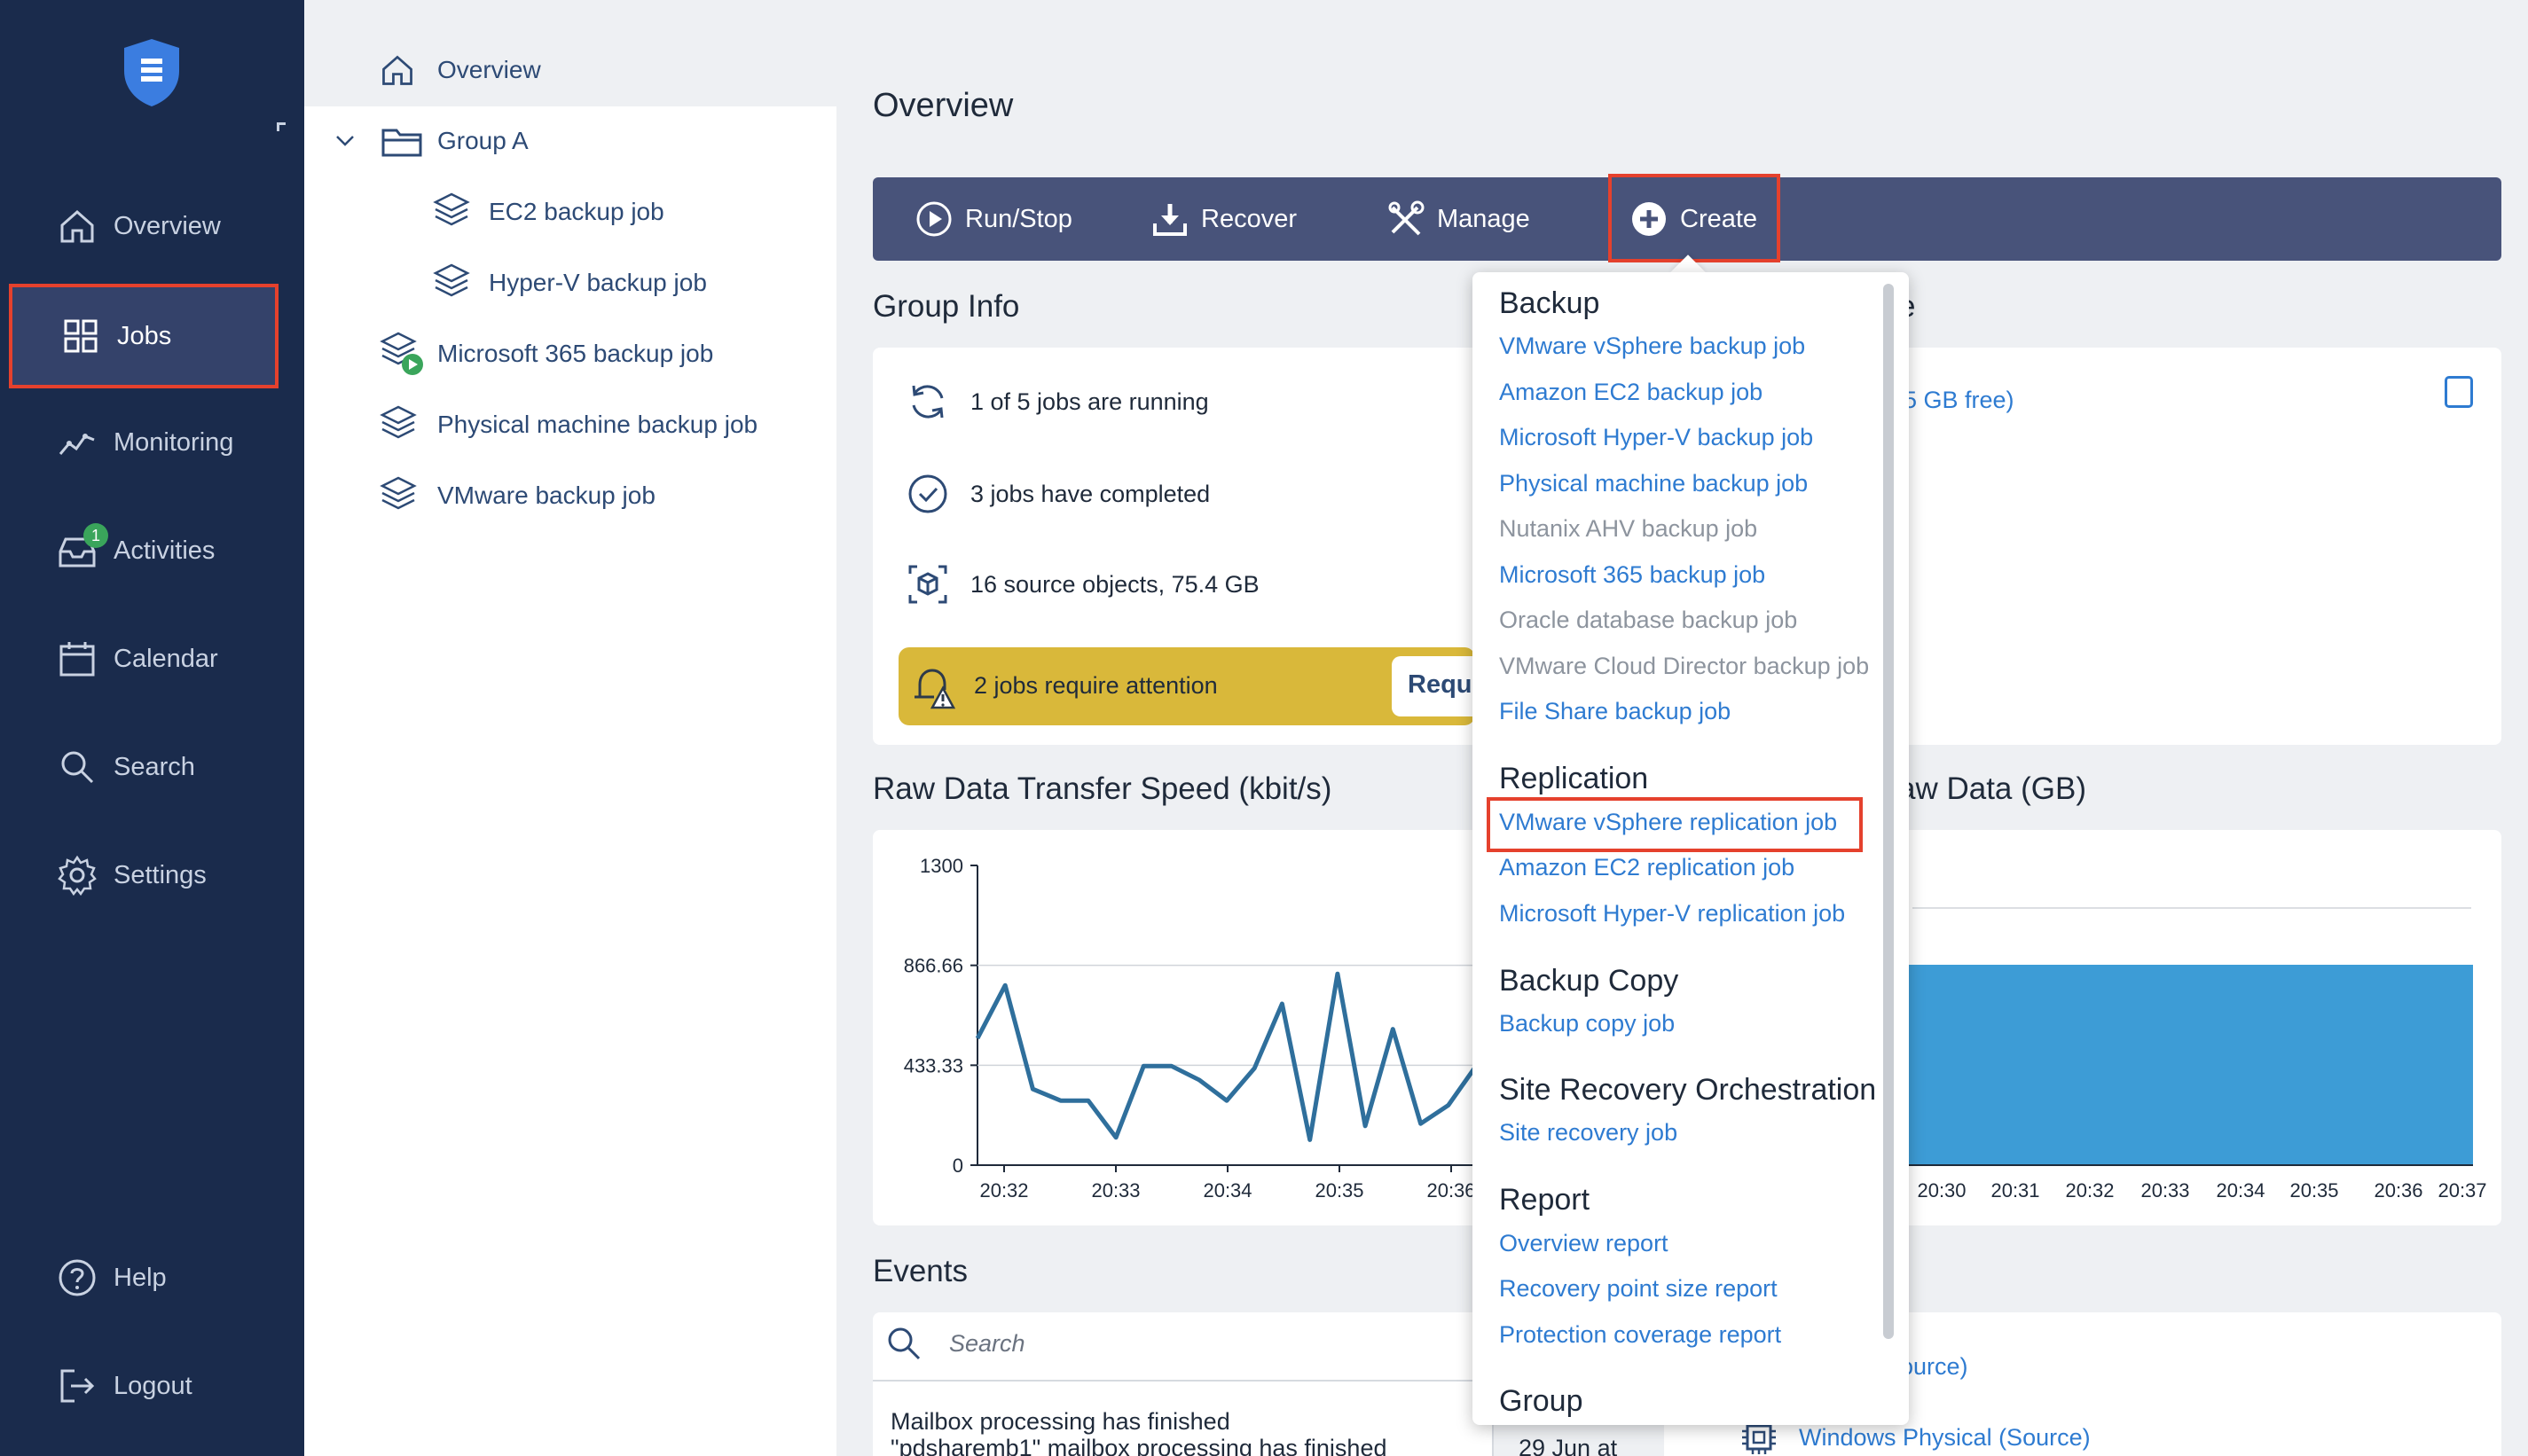 This screenshot has width=2528, height=1456. What do you see at coordinates (165, 550) in the screenshot?
I see `nav-label: Activities` at bounding box center [165, 550].